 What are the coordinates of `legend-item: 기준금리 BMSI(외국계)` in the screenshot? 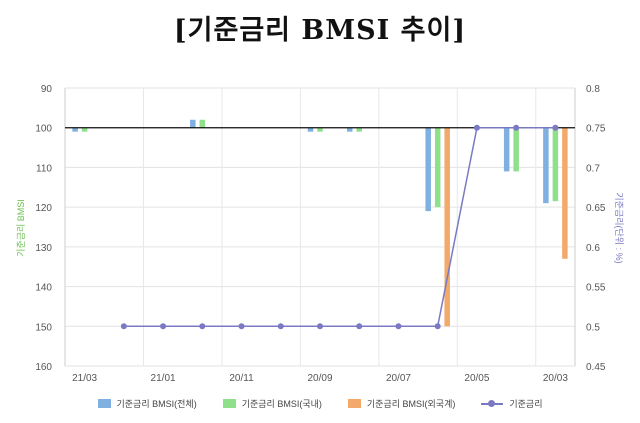 It's located at (401, 403).